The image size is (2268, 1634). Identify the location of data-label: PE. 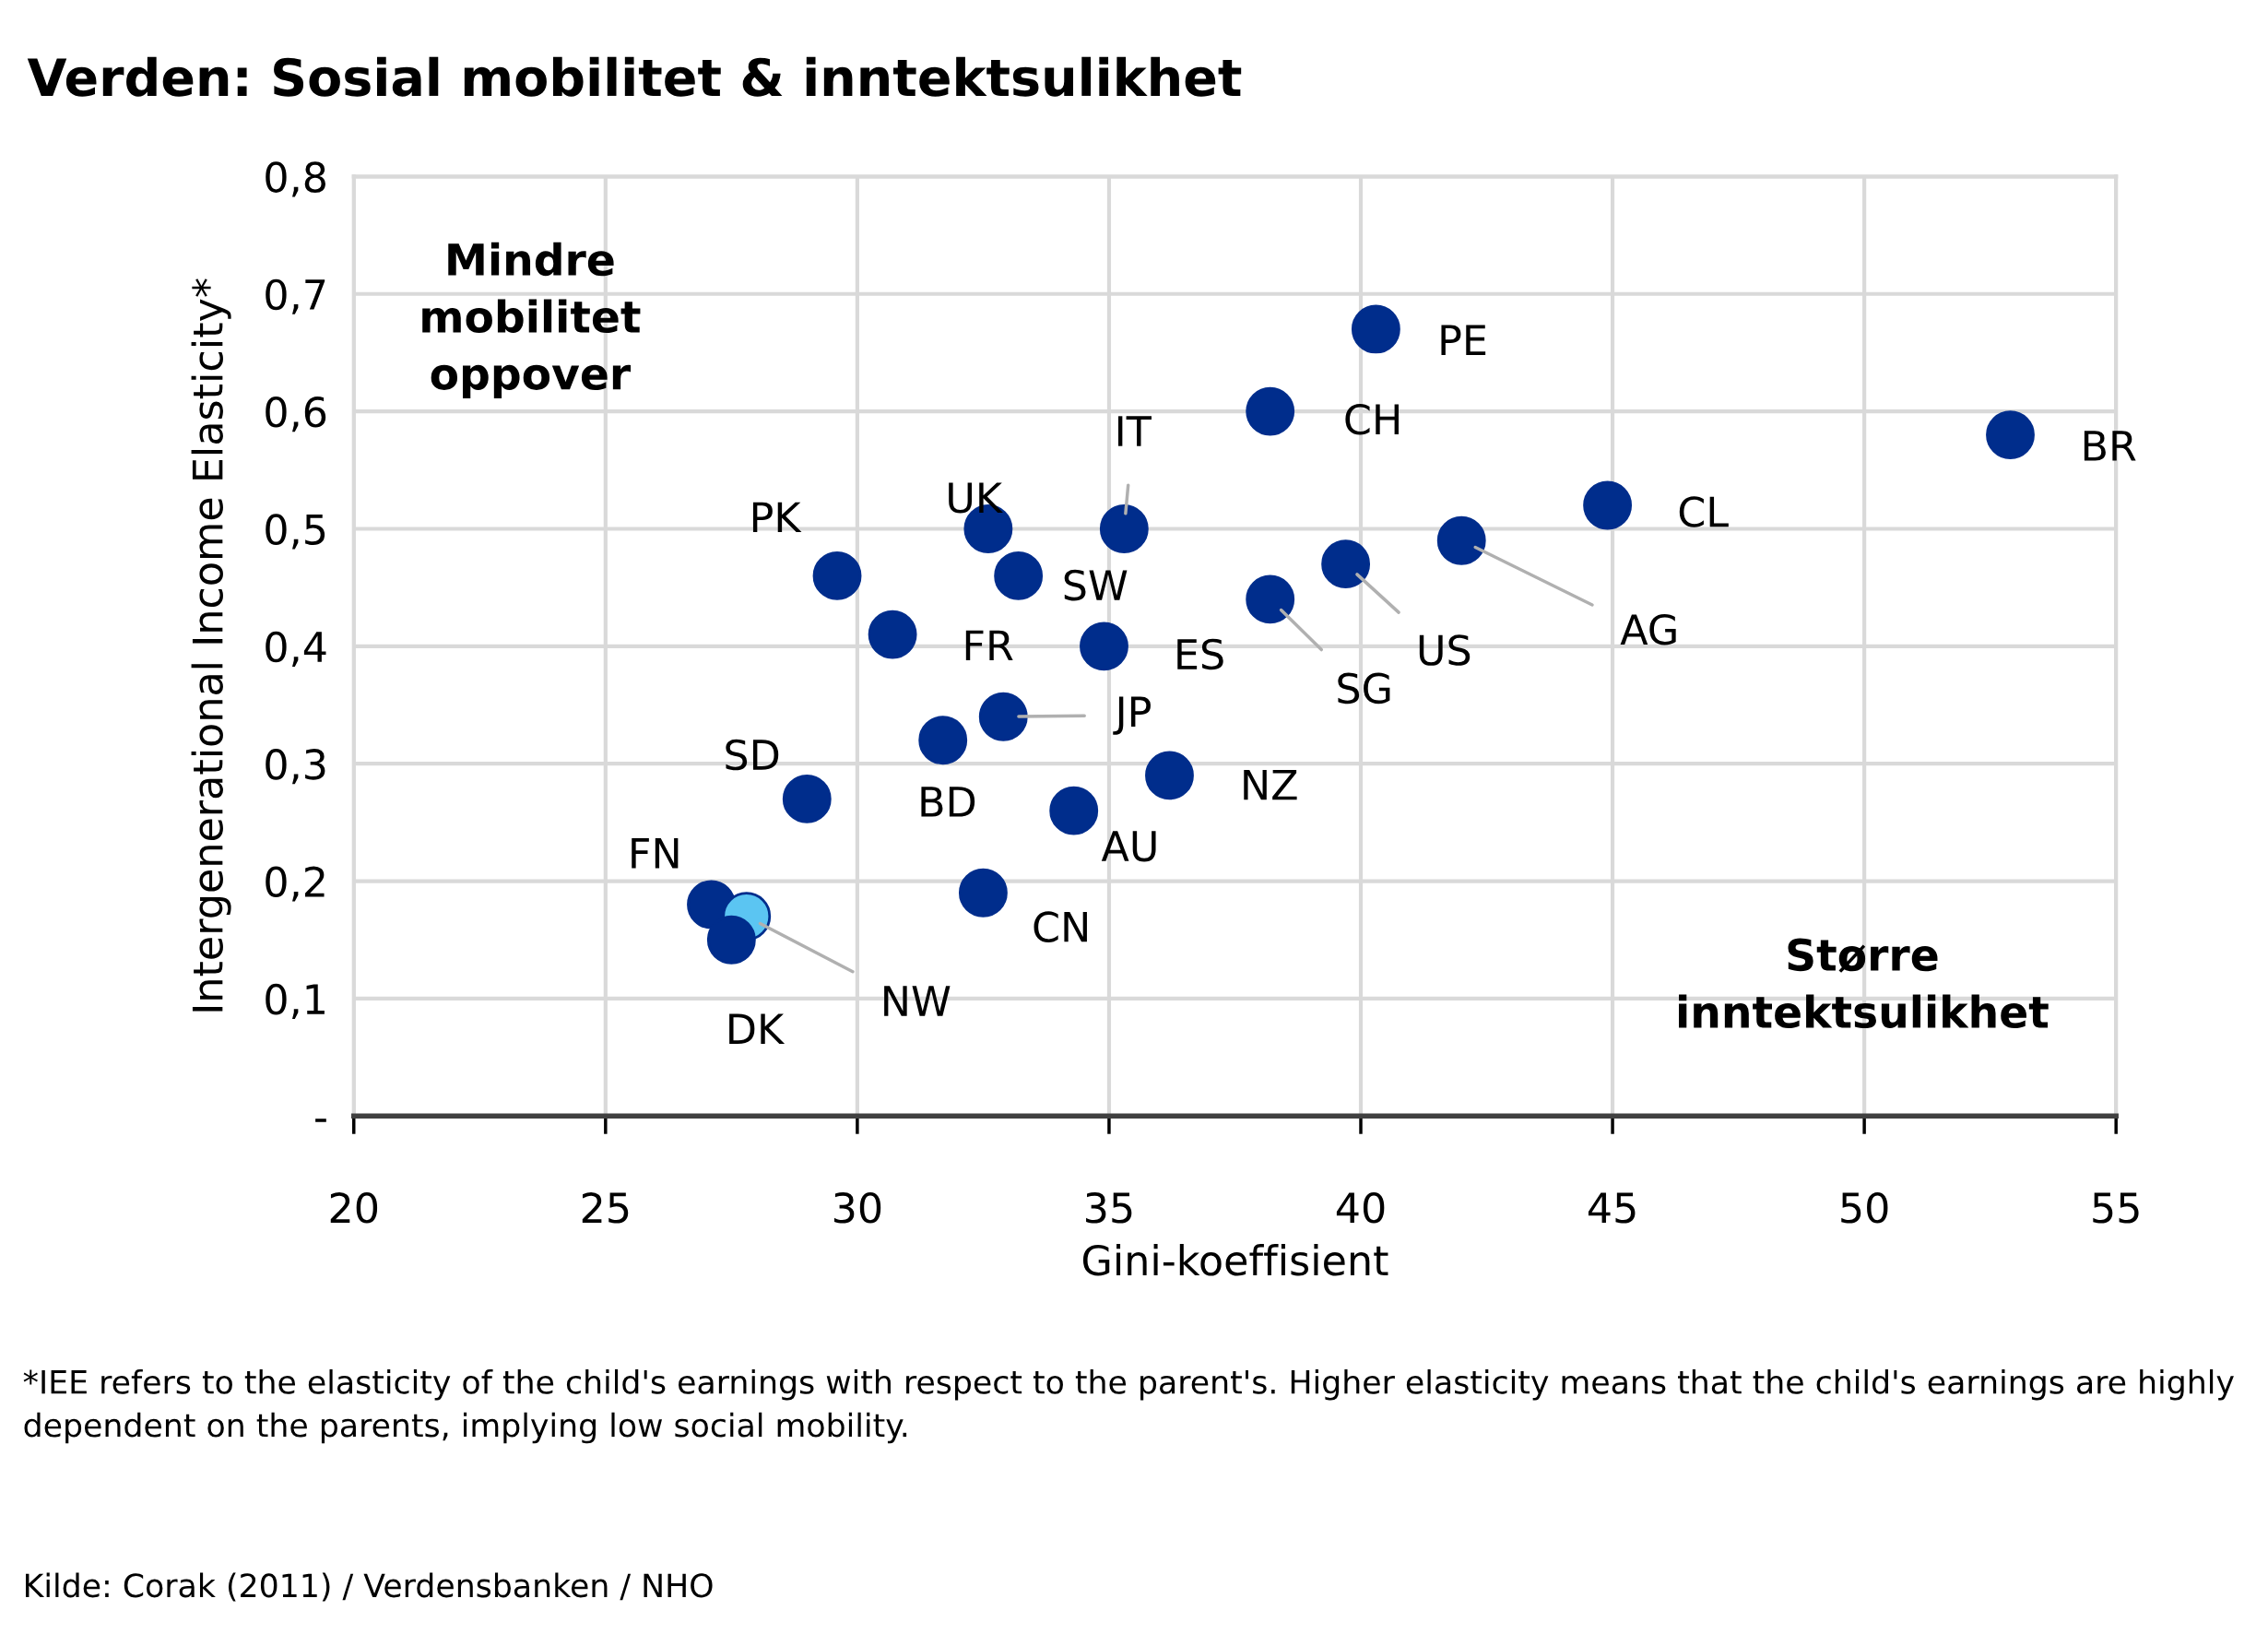
(1463, 340).